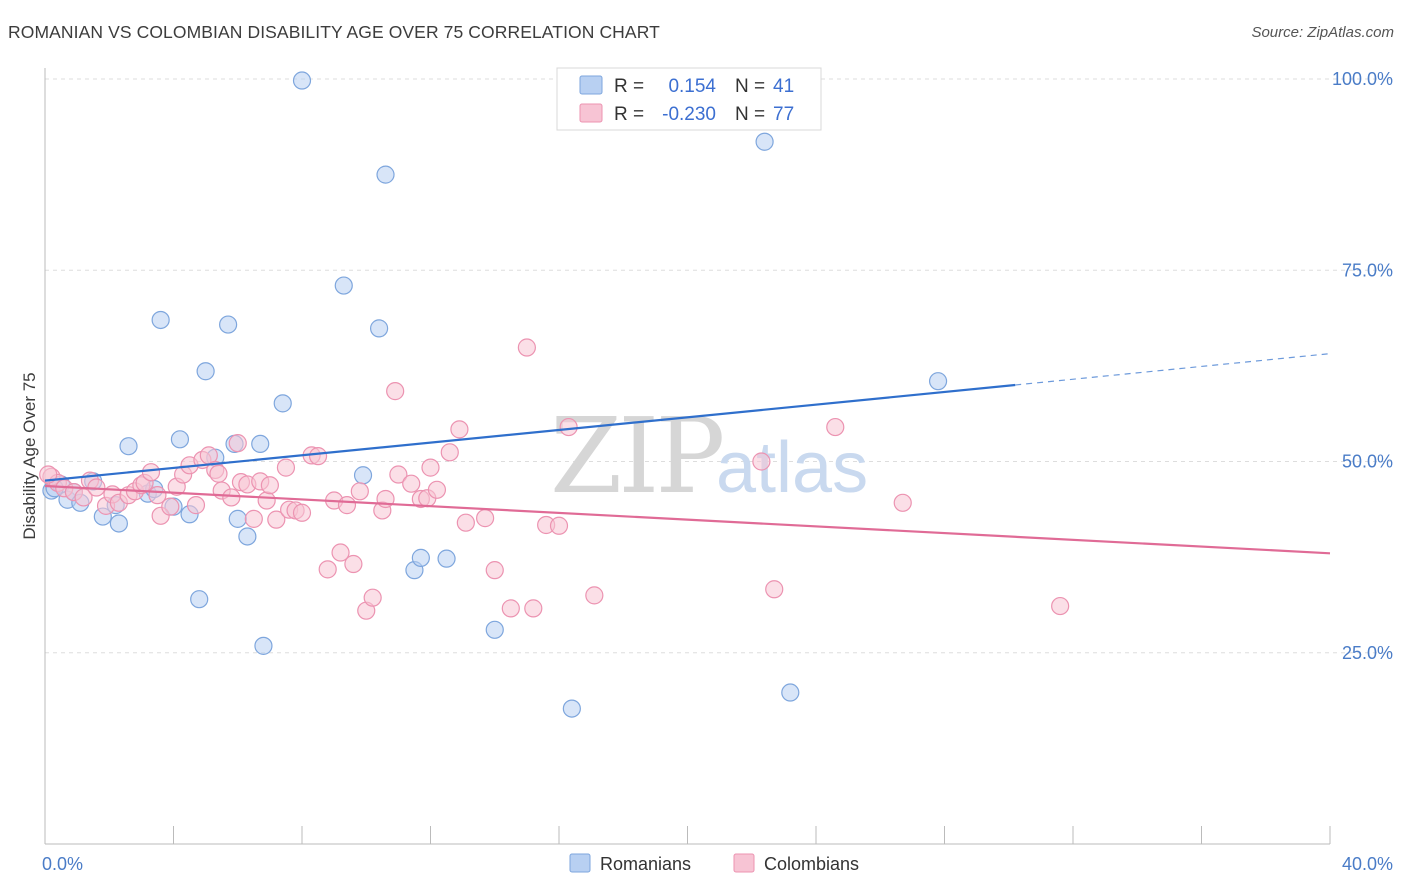 The image size is (1406, 892). Describe the element at coordinates (530, 432) in the screenshot. I see `romanians-trend-line` at that location.